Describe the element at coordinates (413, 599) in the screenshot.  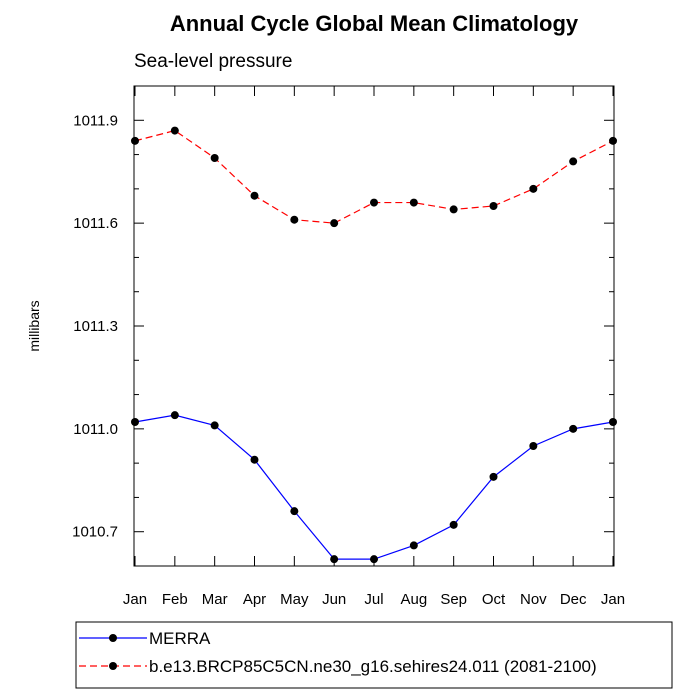
I see `x-tick-label: Aug` at that location.